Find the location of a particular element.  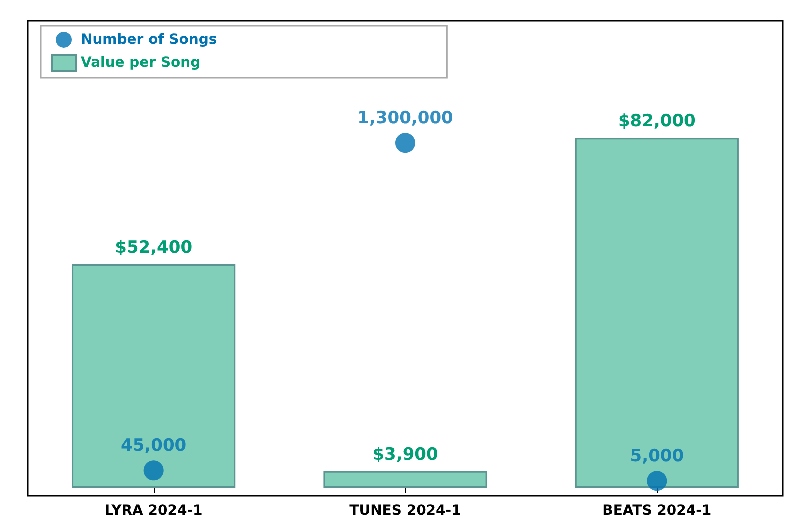

legend-label: Value per Song is located at coordinates (141, 63).